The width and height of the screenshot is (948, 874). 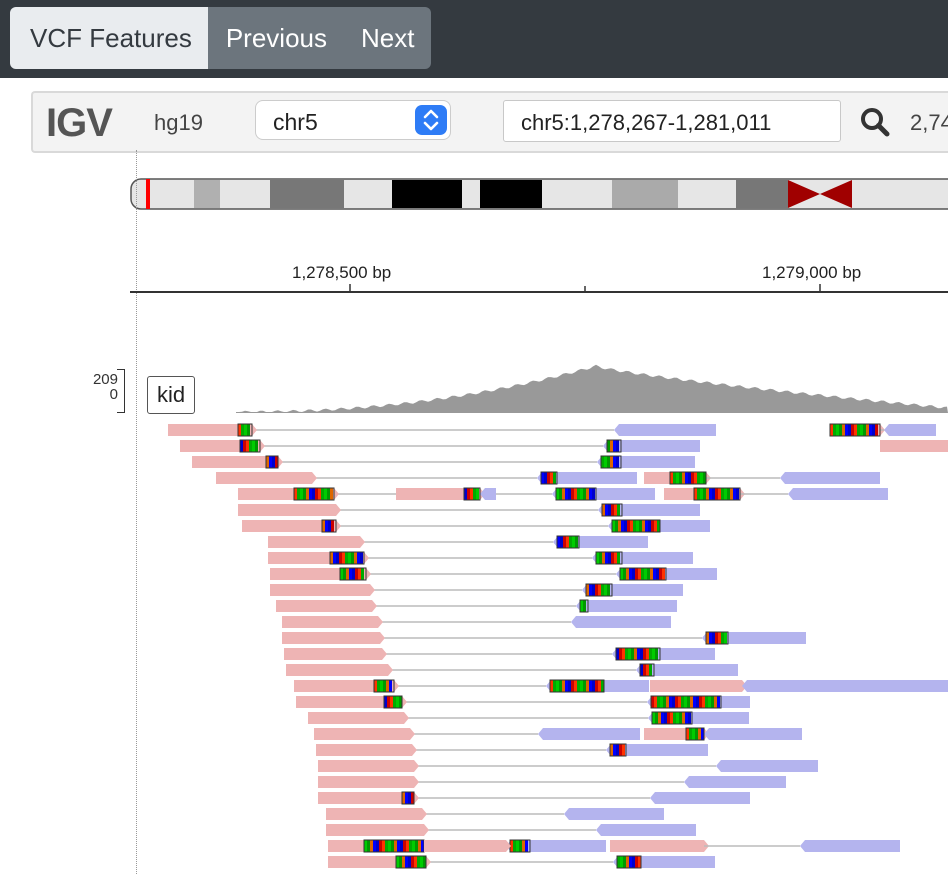 I want to click on chromosome-select-value: chr5, so click(x=295, y=122).